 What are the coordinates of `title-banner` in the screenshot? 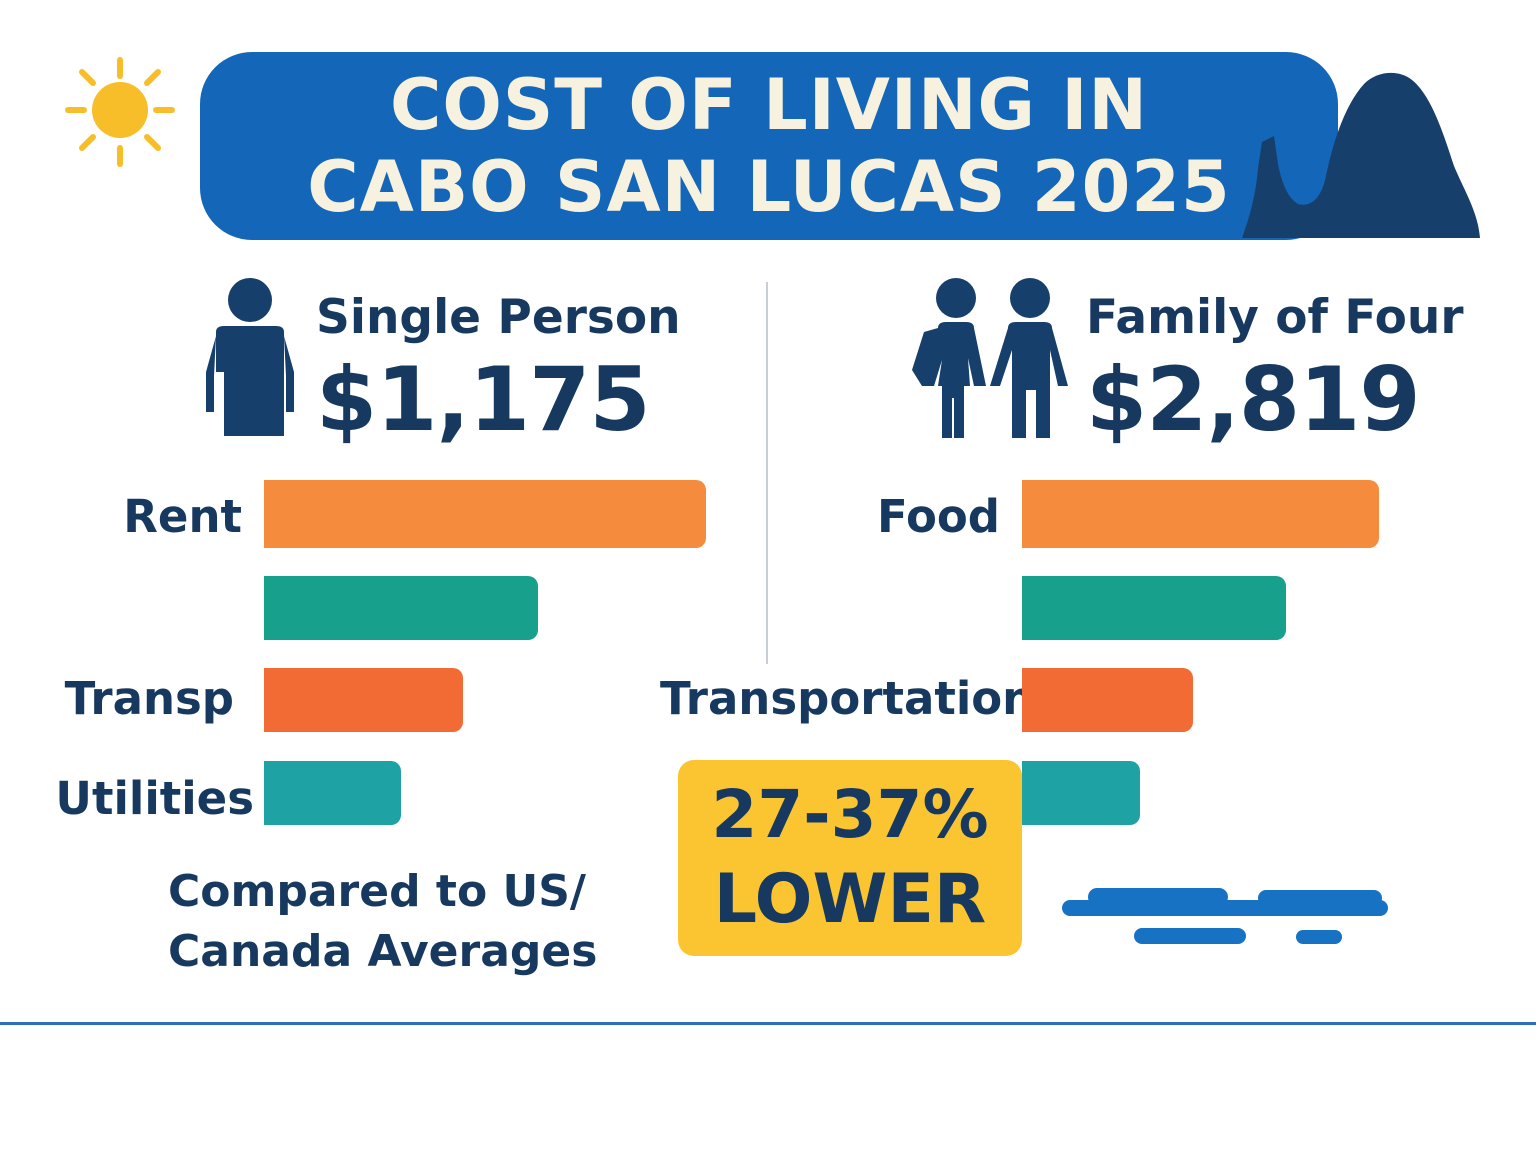 It's located at (769, 146).